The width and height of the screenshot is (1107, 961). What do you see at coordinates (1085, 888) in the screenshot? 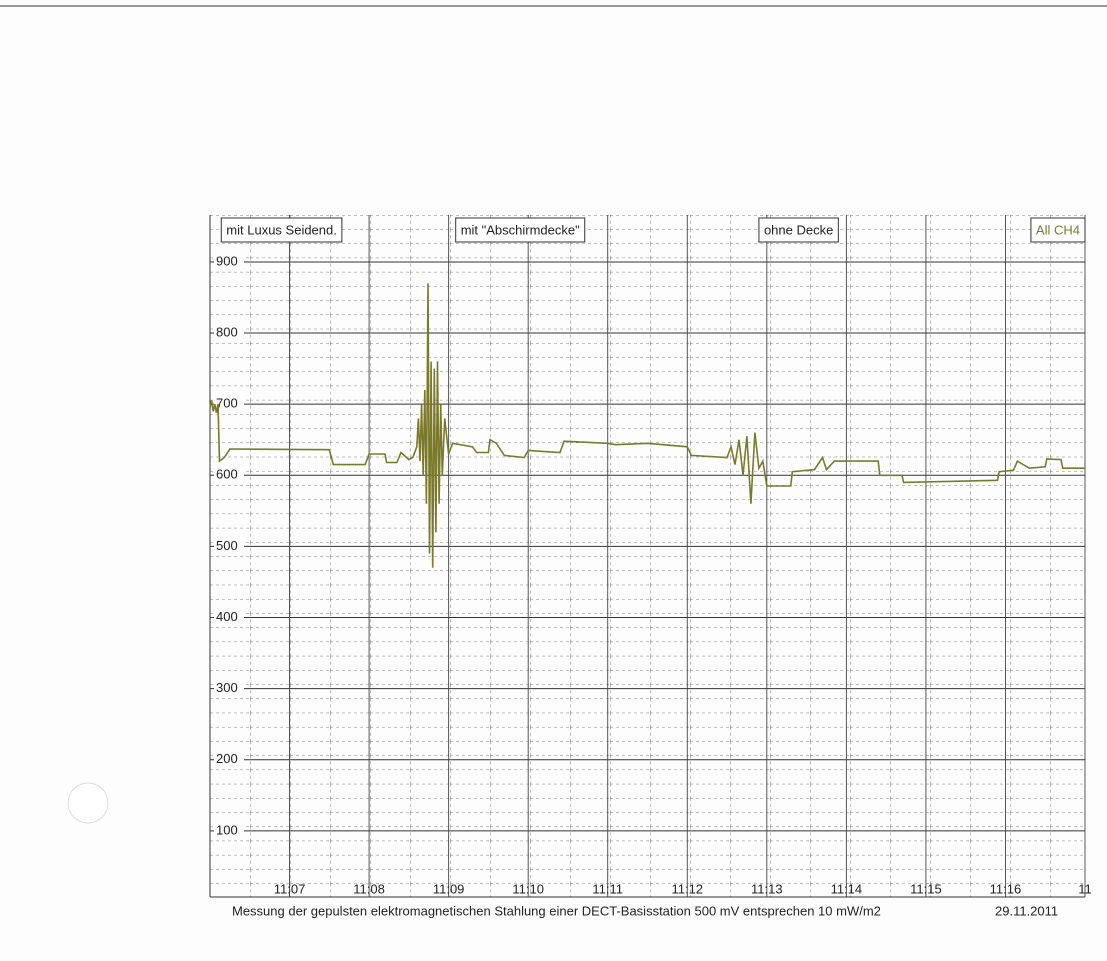
I see `x-tick-label: 11` at bounding box center [1085, 888].